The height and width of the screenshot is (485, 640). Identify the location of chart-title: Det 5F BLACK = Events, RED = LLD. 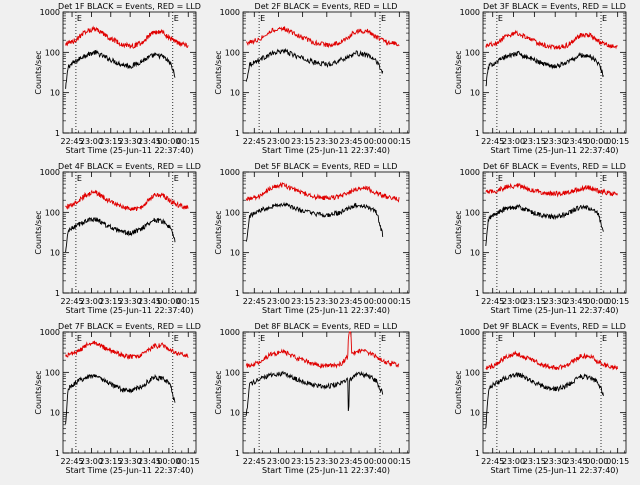
(326, 166).